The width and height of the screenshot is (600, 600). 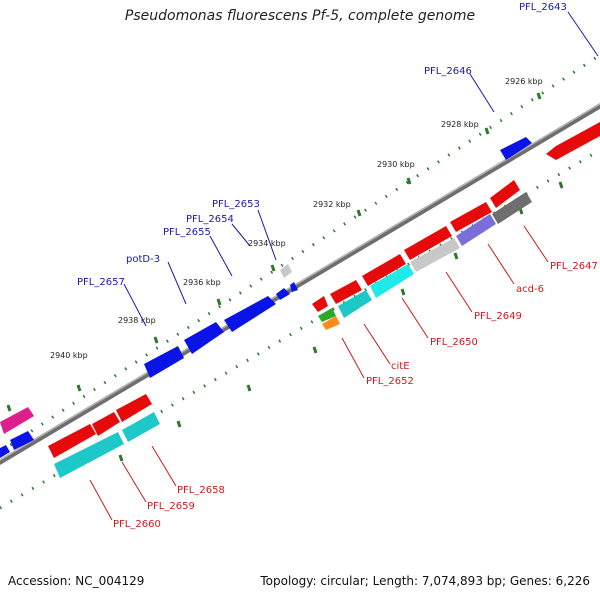 I want to click on tick-label: 2940 kbp, so click(x=69, y=355).